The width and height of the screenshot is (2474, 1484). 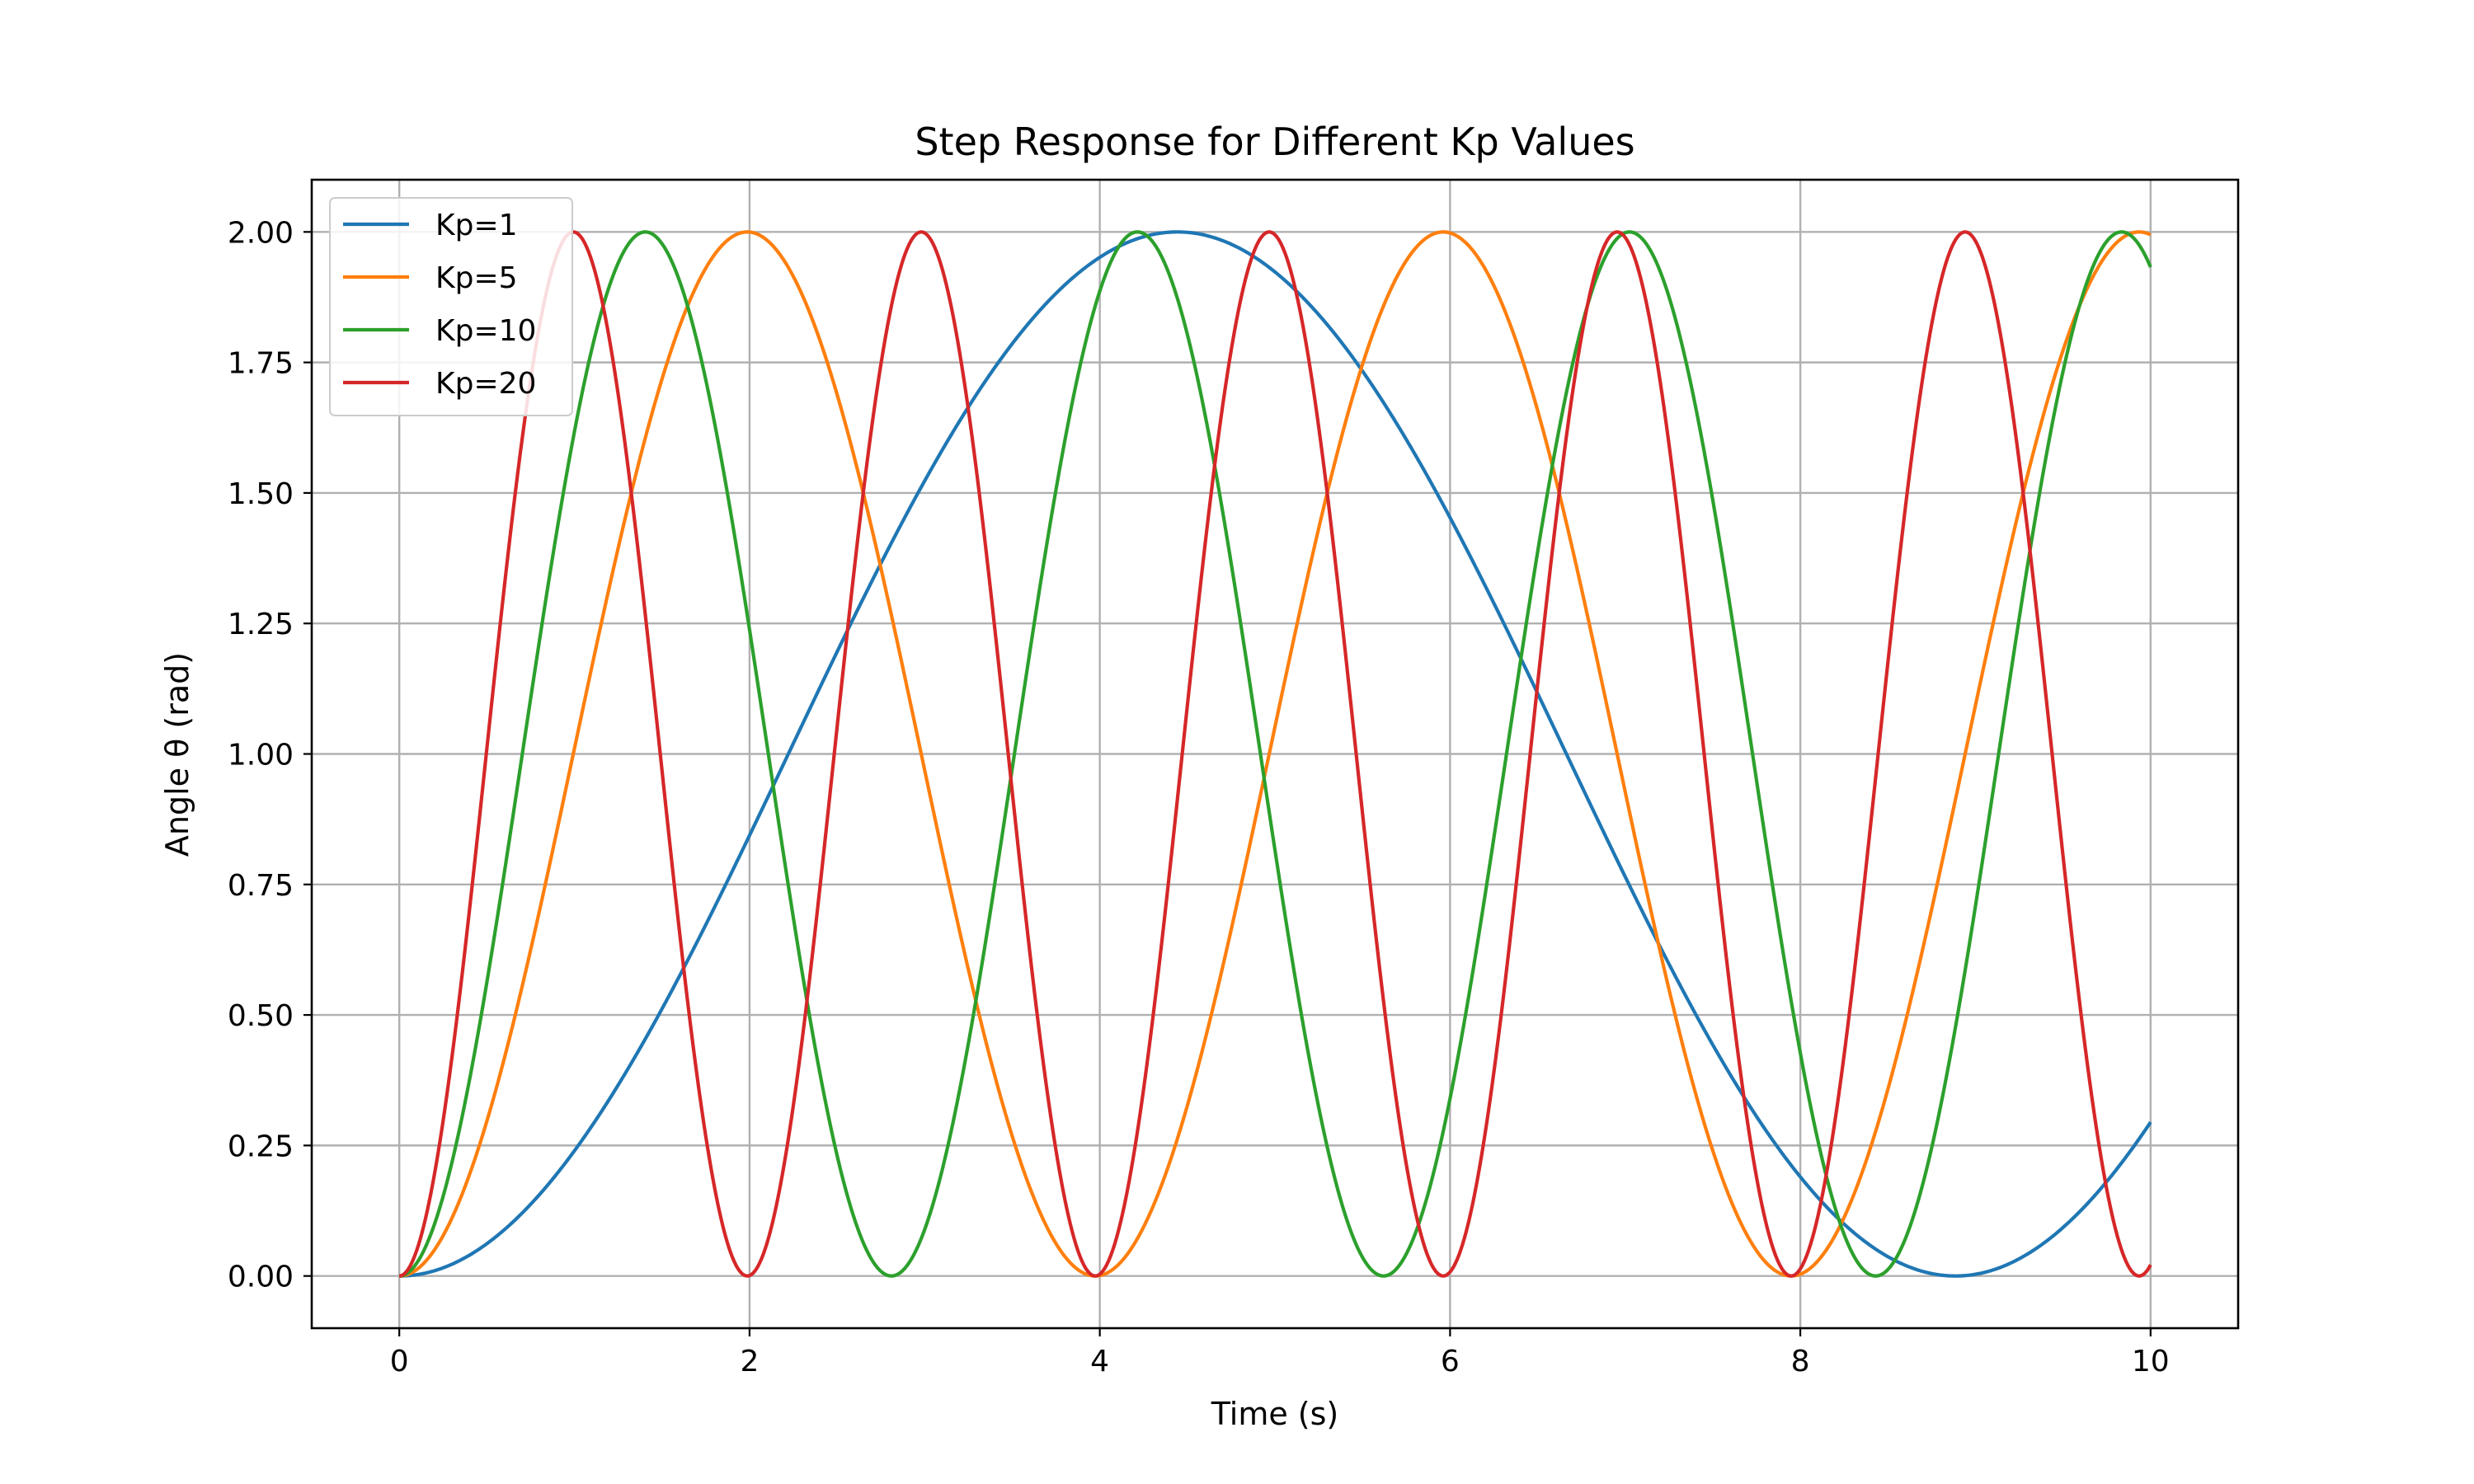 I want to click on x-tick-label: 4, so click(x=1099, y=1361).